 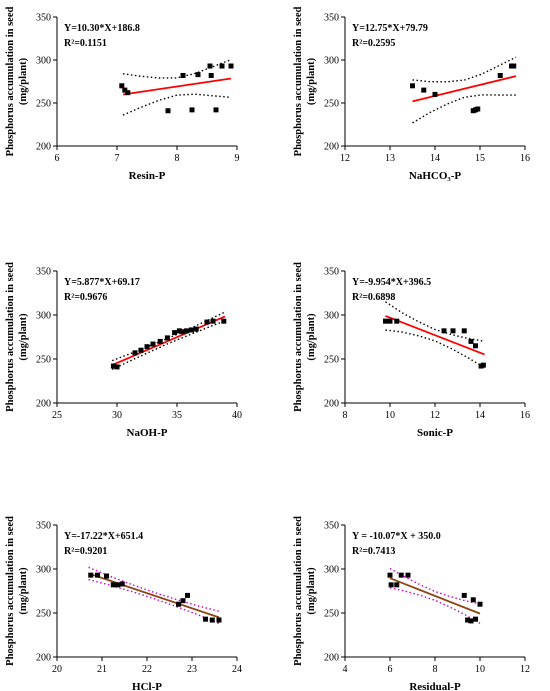 What do you see at coordinates (373, 297) in the screenshot?
I see `r-squared-label: R²=0.6898` at bounding box center [373, 297].